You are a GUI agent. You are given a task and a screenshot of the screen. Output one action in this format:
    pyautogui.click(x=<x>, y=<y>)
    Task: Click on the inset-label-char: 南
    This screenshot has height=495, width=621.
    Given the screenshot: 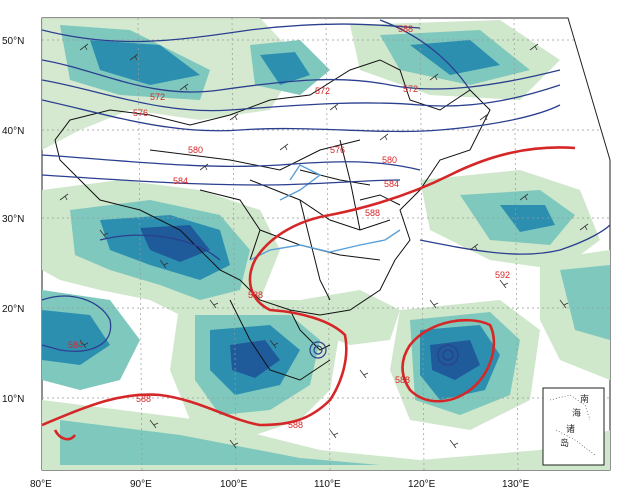 What is the action you would take?
    pyautogui.click(x=584, y=398)
    